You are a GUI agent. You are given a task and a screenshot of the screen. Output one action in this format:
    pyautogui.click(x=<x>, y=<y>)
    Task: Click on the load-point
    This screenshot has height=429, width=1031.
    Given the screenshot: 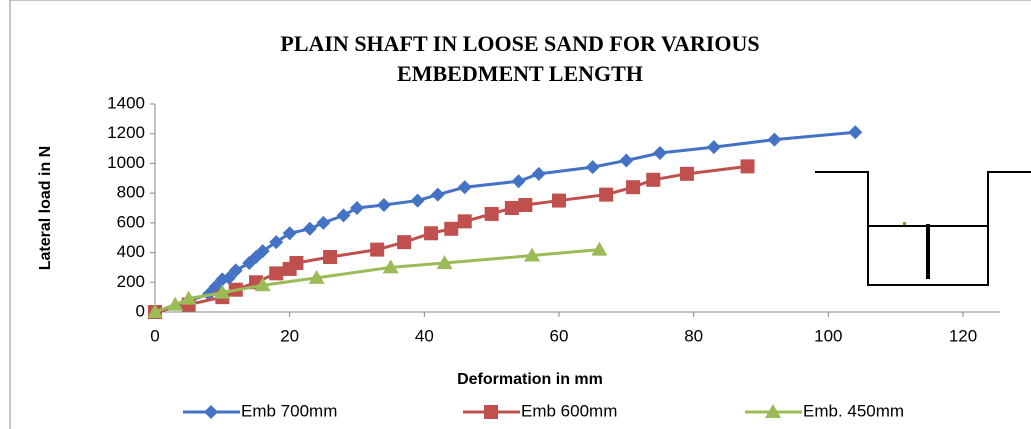 What is the action you would take?
    pyautogui.click(x=904, y=223)
    